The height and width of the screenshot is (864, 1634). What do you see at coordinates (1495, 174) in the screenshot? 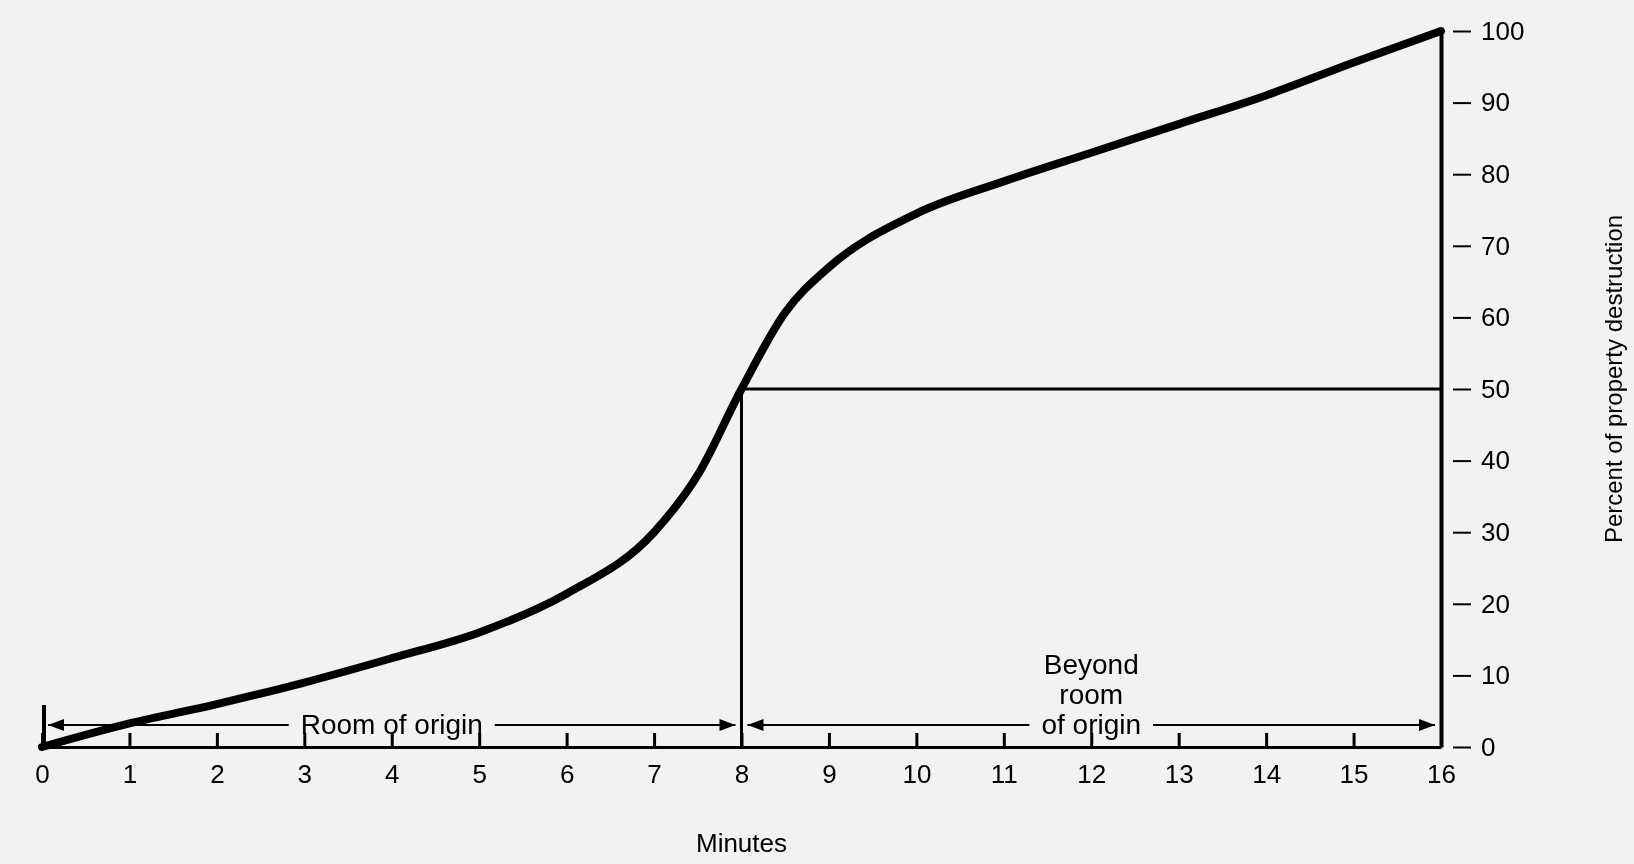
I see `y-tick-label: 80` at bounding box center [1495, 174].